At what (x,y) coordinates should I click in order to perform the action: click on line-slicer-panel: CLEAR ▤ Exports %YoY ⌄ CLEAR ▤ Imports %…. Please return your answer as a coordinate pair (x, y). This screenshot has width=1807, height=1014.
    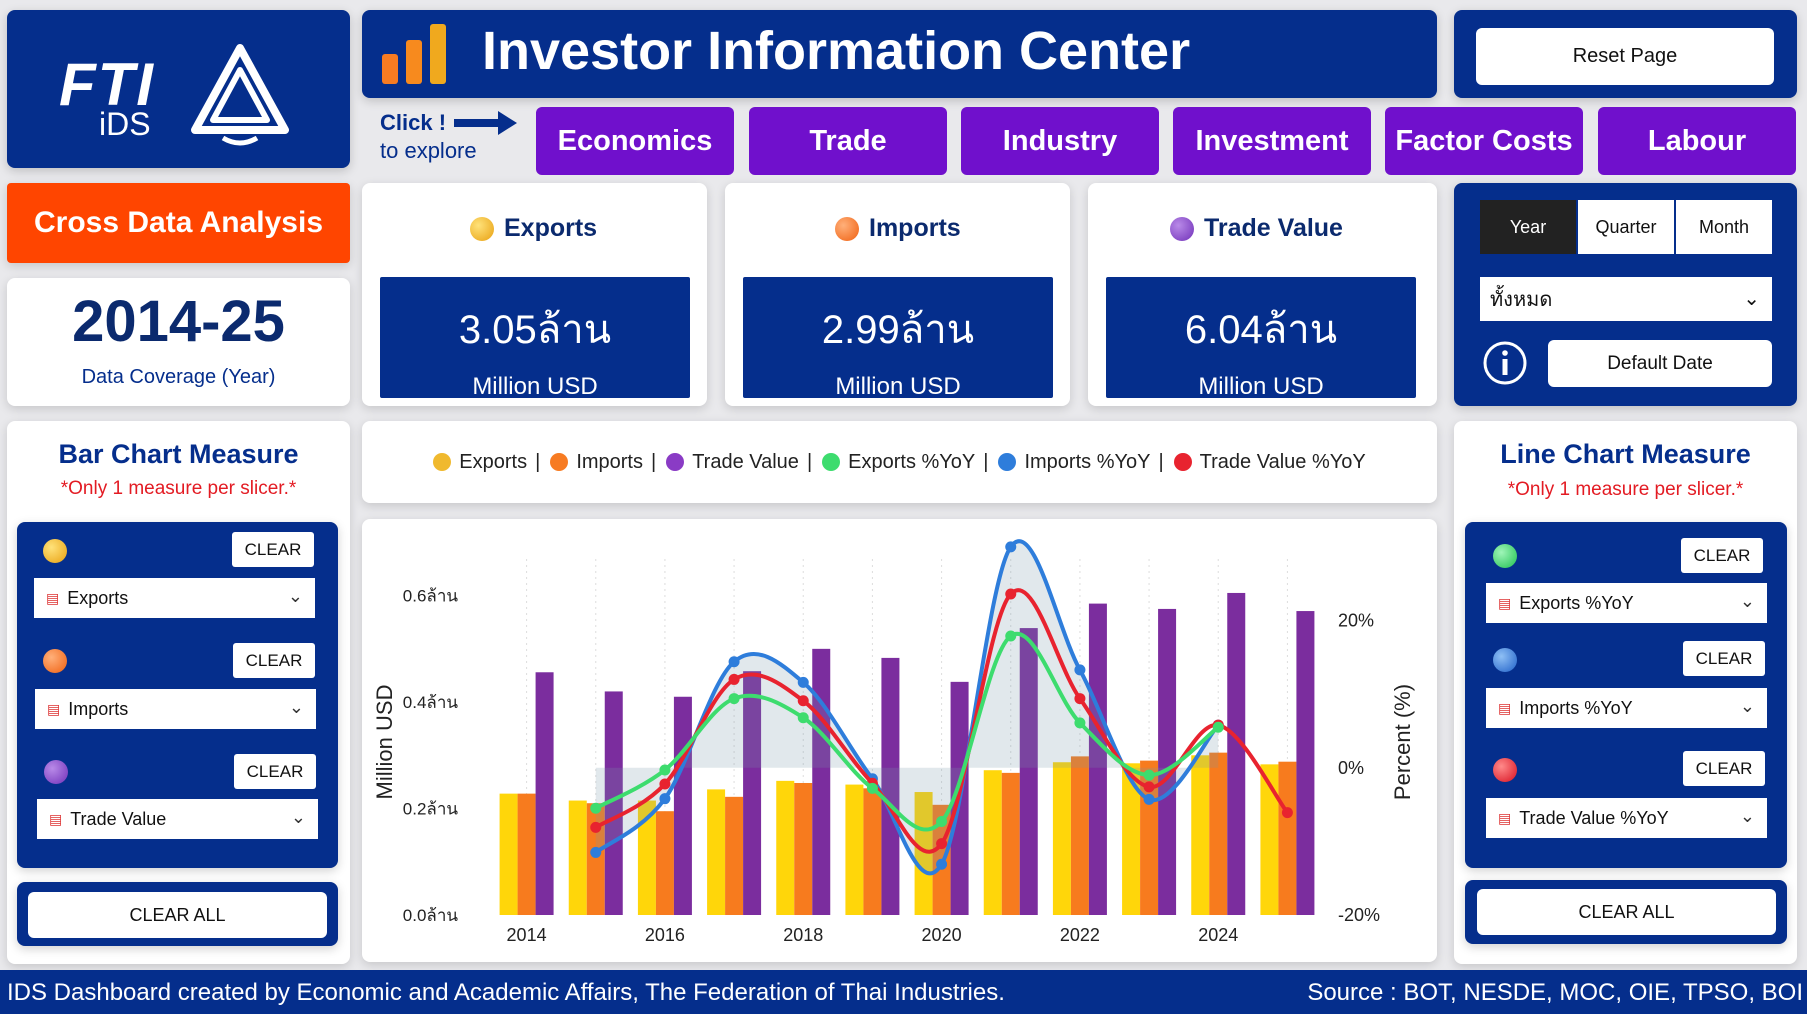
    Looking at the image, I should click on (1626, 695).